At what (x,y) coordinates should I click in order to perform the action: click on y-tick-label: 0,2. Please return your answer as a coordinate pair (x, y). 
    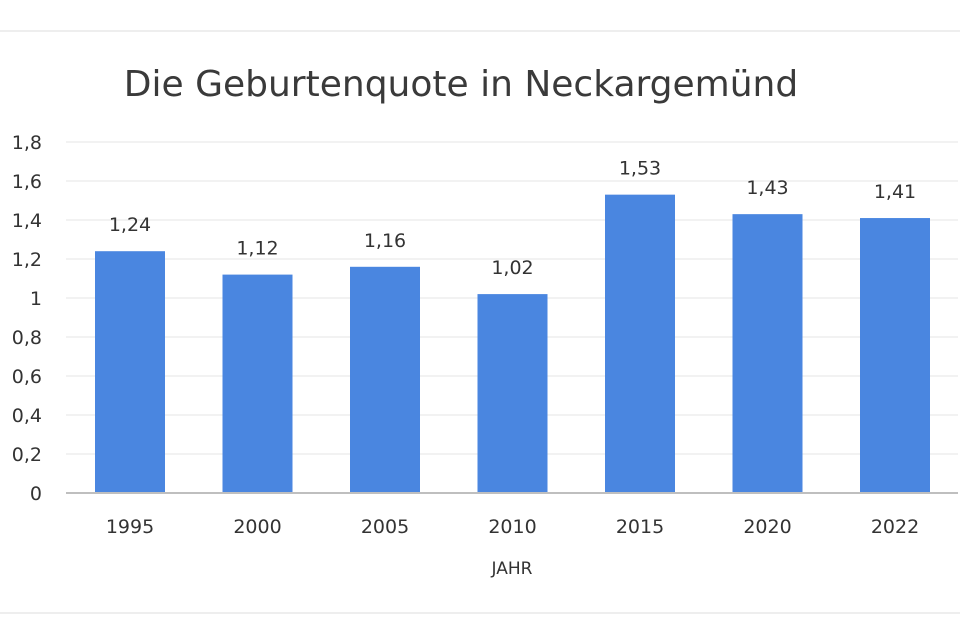
    Looking at the image, I should click on (27, 455).